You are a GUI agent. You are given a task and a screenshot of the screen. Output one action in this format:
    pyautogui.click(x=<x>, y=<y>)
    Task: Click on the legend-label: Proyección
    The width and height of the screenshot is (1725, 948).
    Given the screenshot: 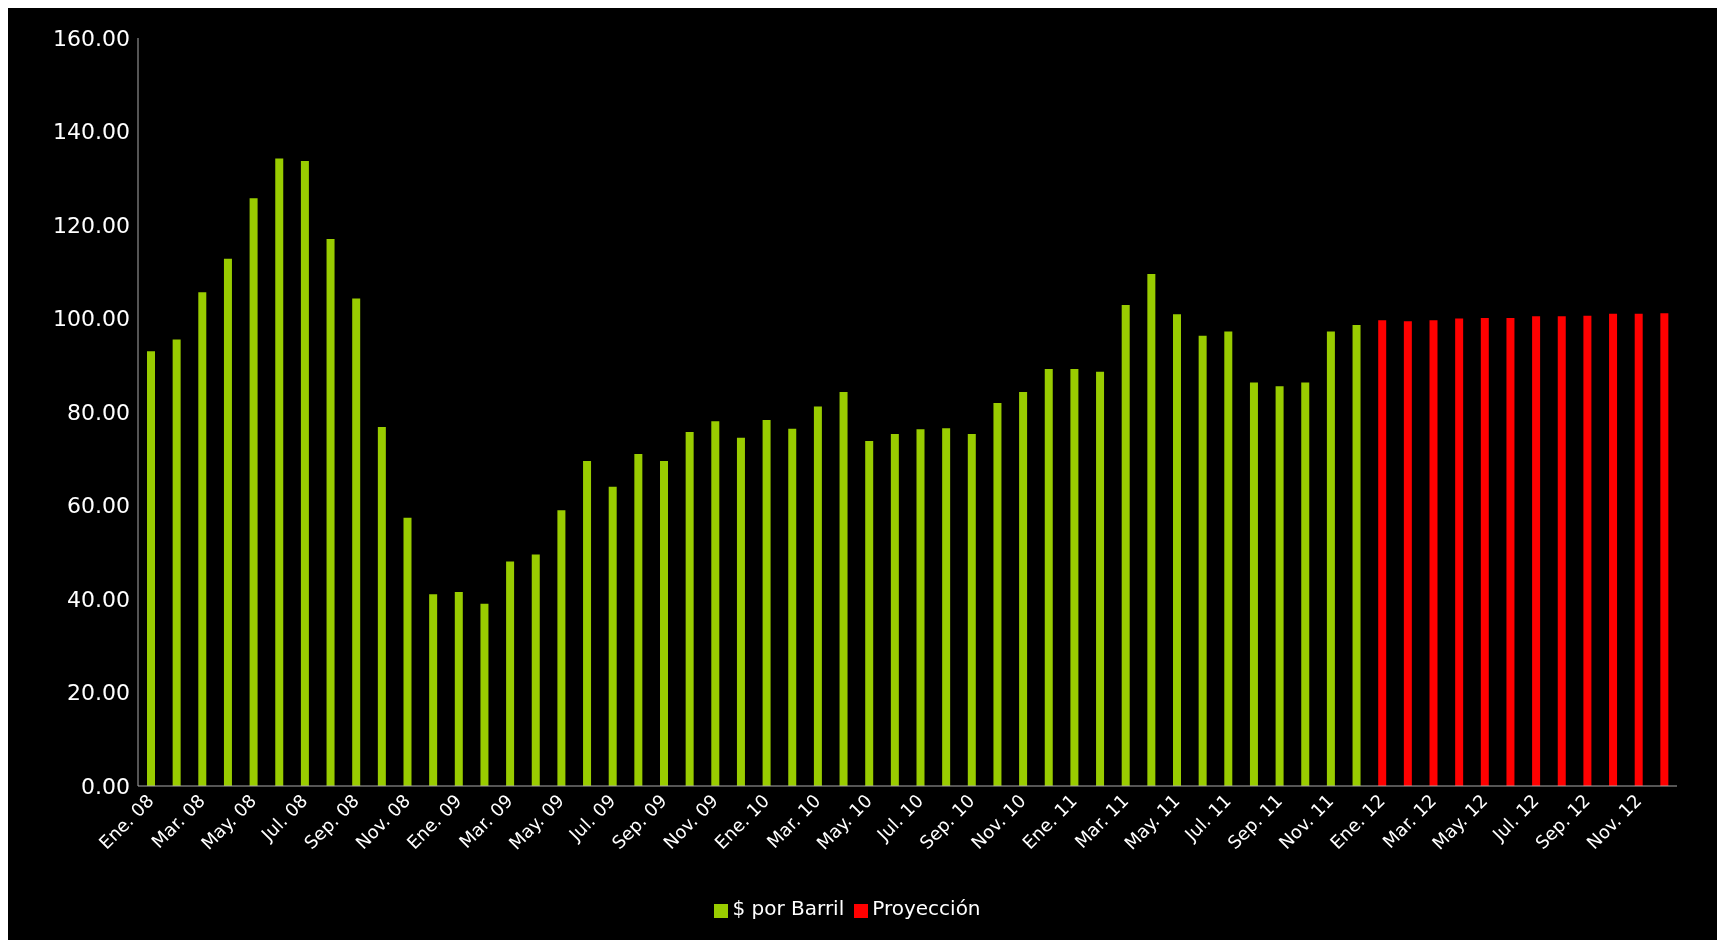 What is the action you would take?
    pyautogui.click(x=926, y=908)
    